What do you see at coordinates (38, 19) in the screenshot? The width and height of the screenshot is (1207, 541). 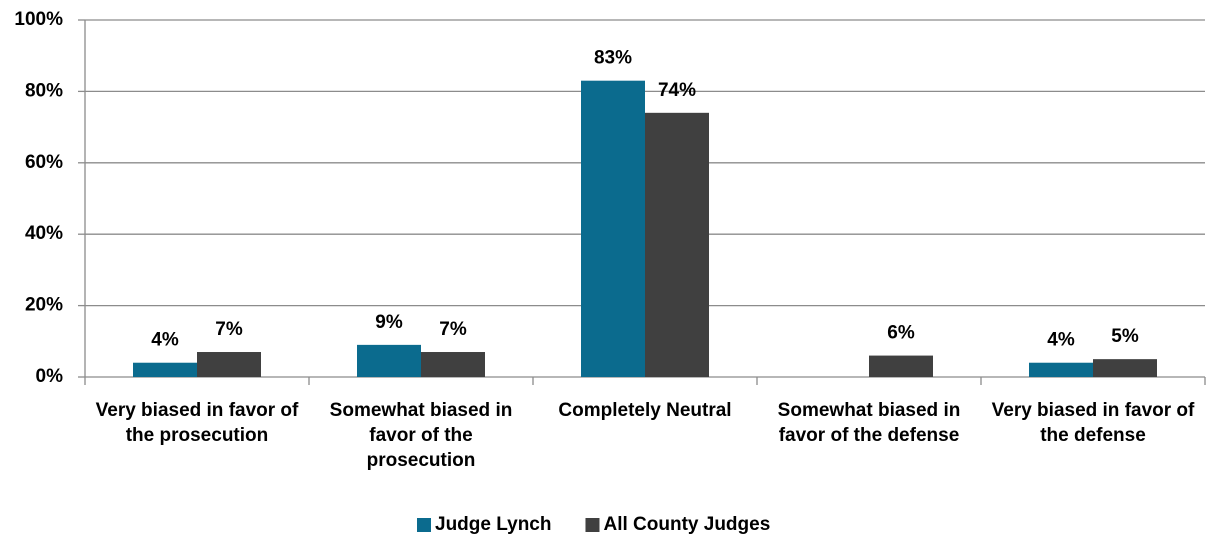 I see `y-tick-label: 100%` at bounding box center [38, 19].